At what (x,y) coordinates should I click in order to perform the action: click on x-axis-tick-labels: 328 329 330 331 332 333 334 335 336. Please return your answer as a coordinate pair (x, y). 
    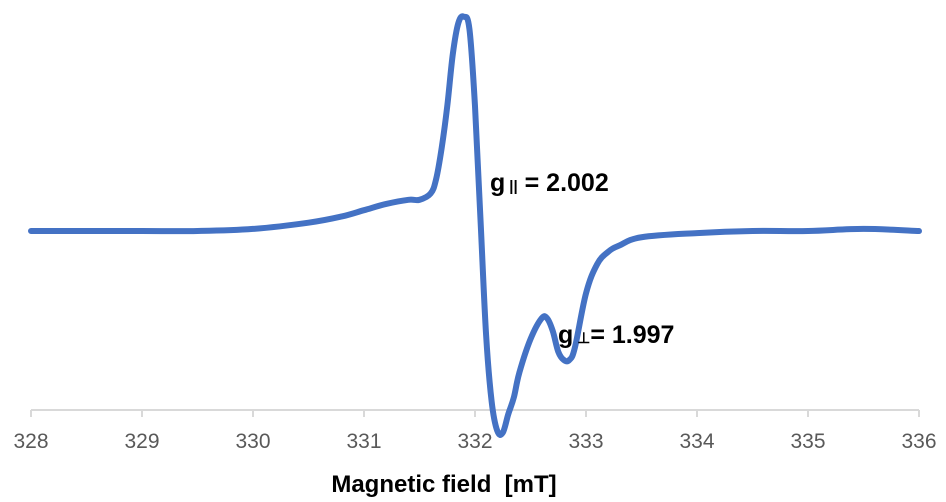
    Looking at the image, I should click on (474, 441).